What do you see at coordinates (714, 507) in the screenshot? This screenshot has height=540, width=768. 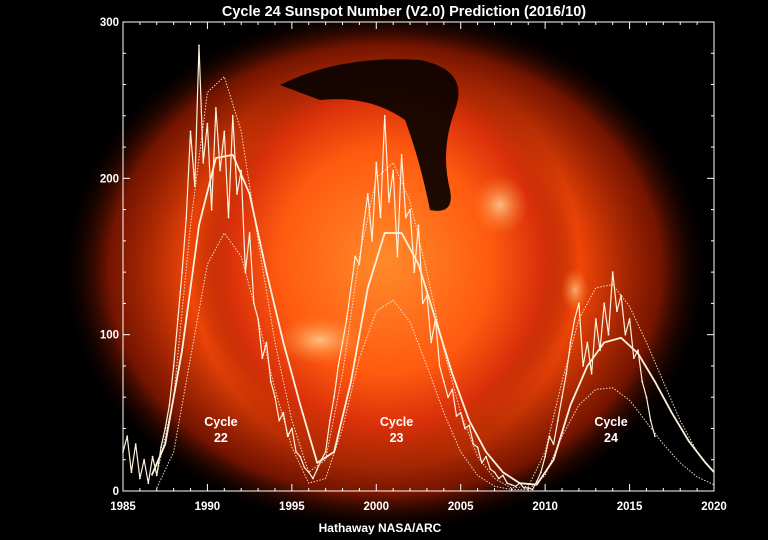 I see `x-tick-label: 2020` at bounding box center [714, 507].